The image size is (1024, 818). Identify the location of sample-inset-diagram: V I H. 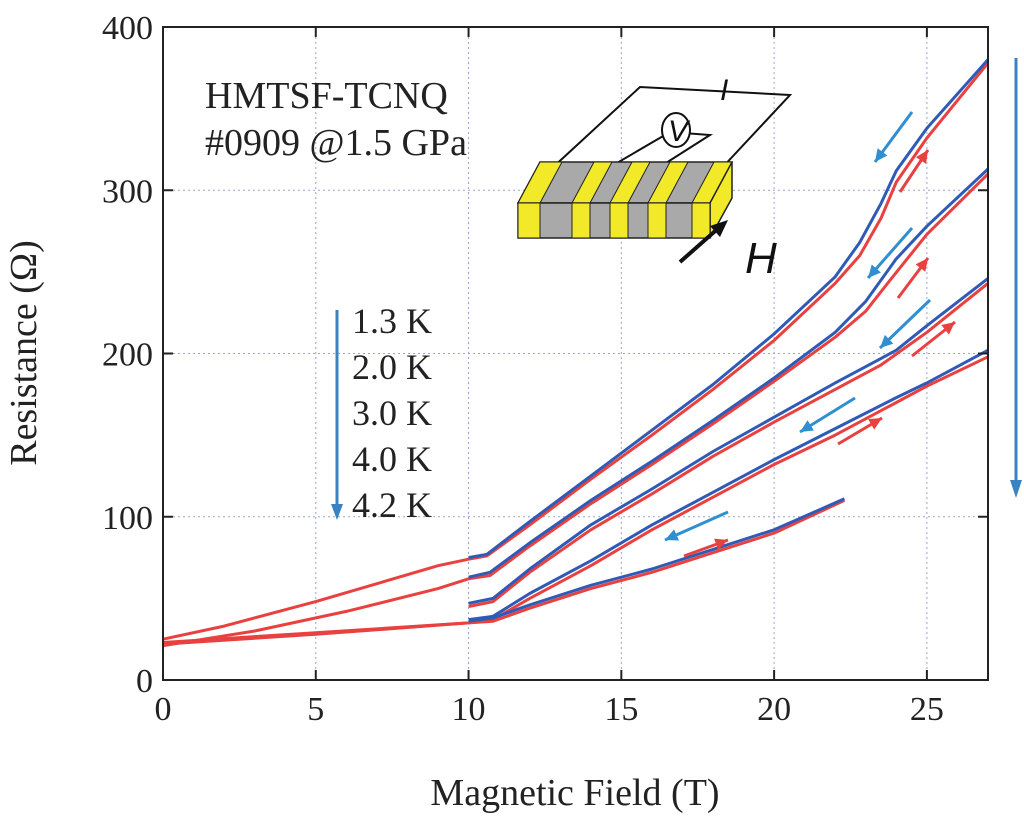
(654, 178).